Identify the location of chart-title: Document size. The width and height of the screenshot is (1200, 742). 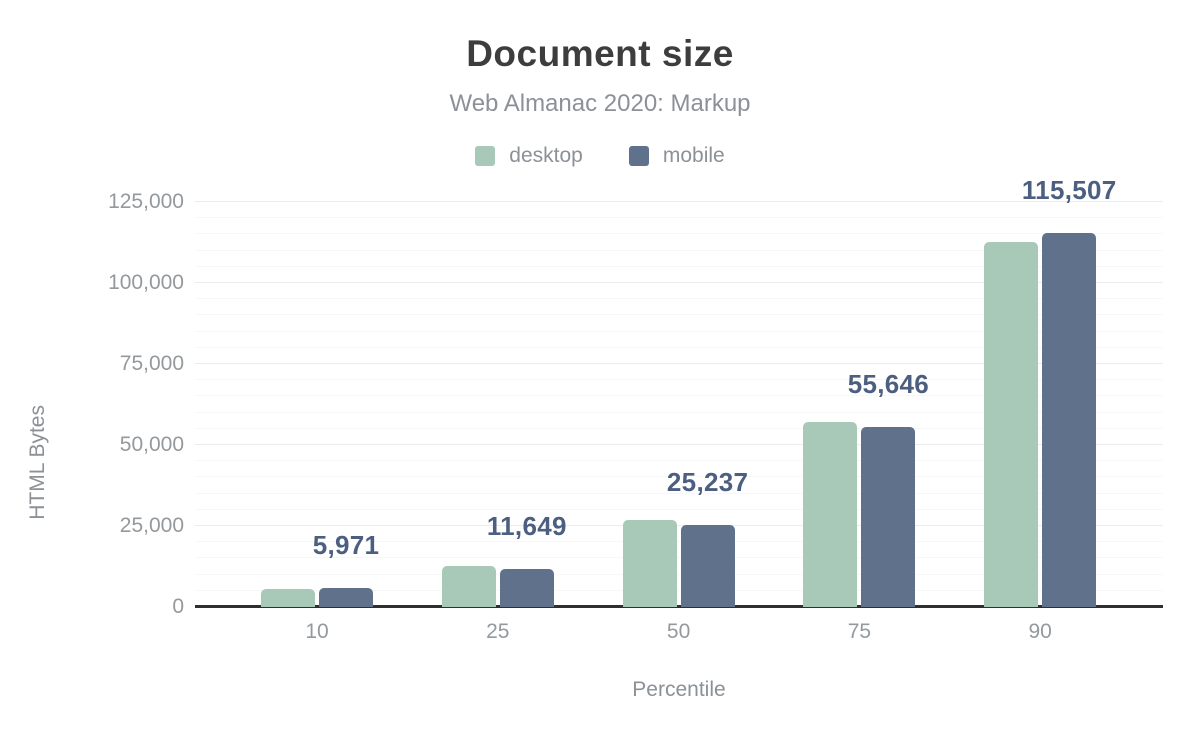
(600, 53).